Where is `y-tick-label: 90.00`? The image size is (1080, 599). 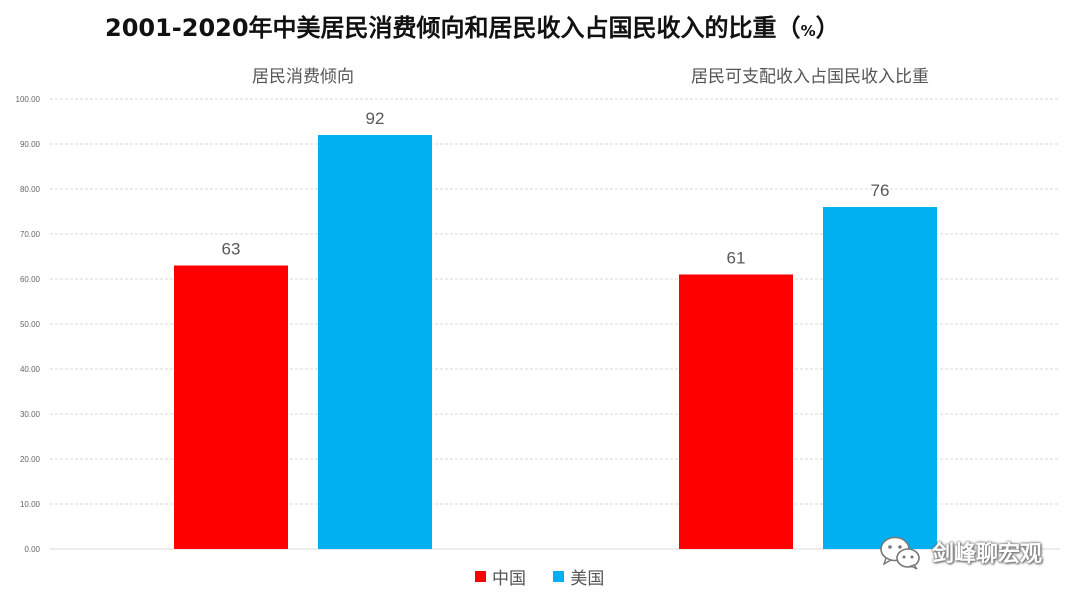
y-tick-label: 90.00 is located at coordinates (30, 144).